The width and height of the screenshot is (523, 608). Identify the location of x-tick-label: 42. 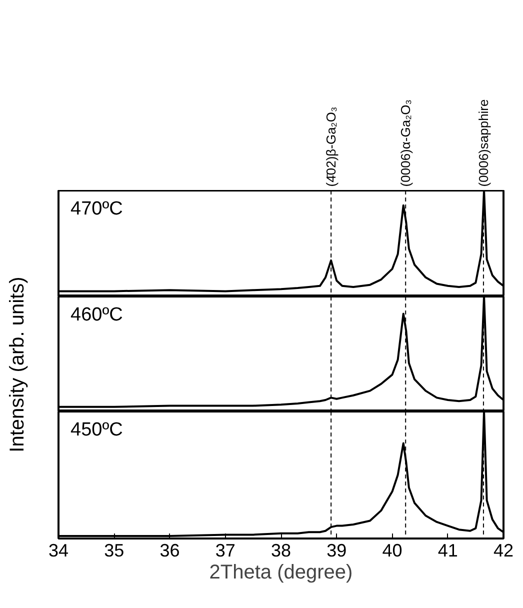
(503, 550).